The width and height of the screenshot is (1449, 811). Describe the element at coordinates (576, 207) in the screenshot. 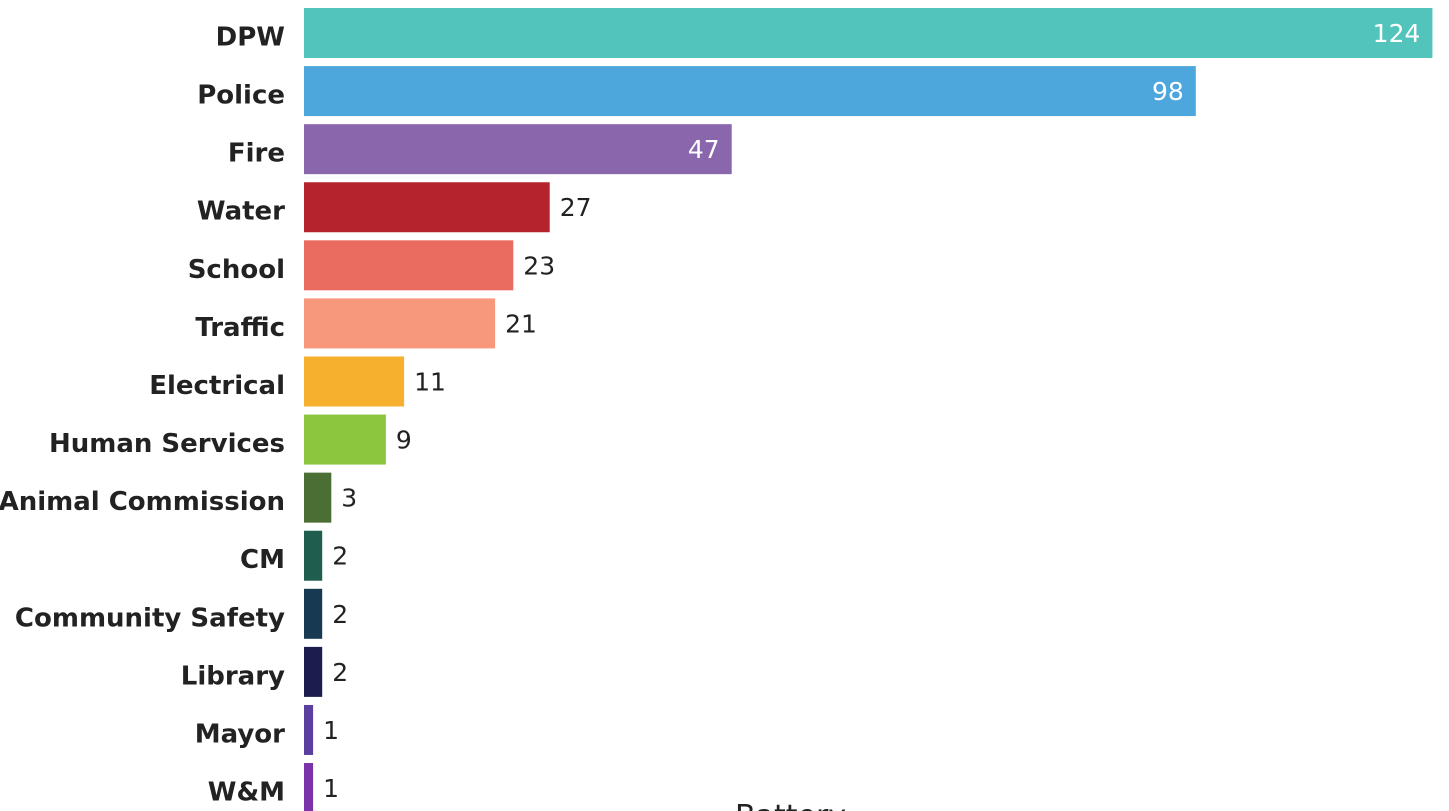

I see `value-label: 27` at that location.